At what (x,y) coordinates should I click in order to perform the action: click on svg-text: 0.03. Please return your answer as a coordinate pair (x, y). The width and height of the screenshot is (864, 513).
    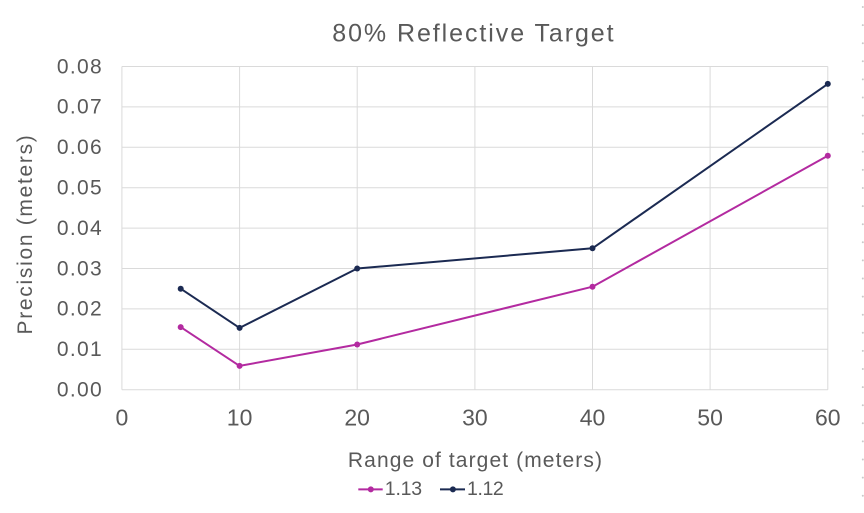
    Looking at the image, I should click on (80, 268).